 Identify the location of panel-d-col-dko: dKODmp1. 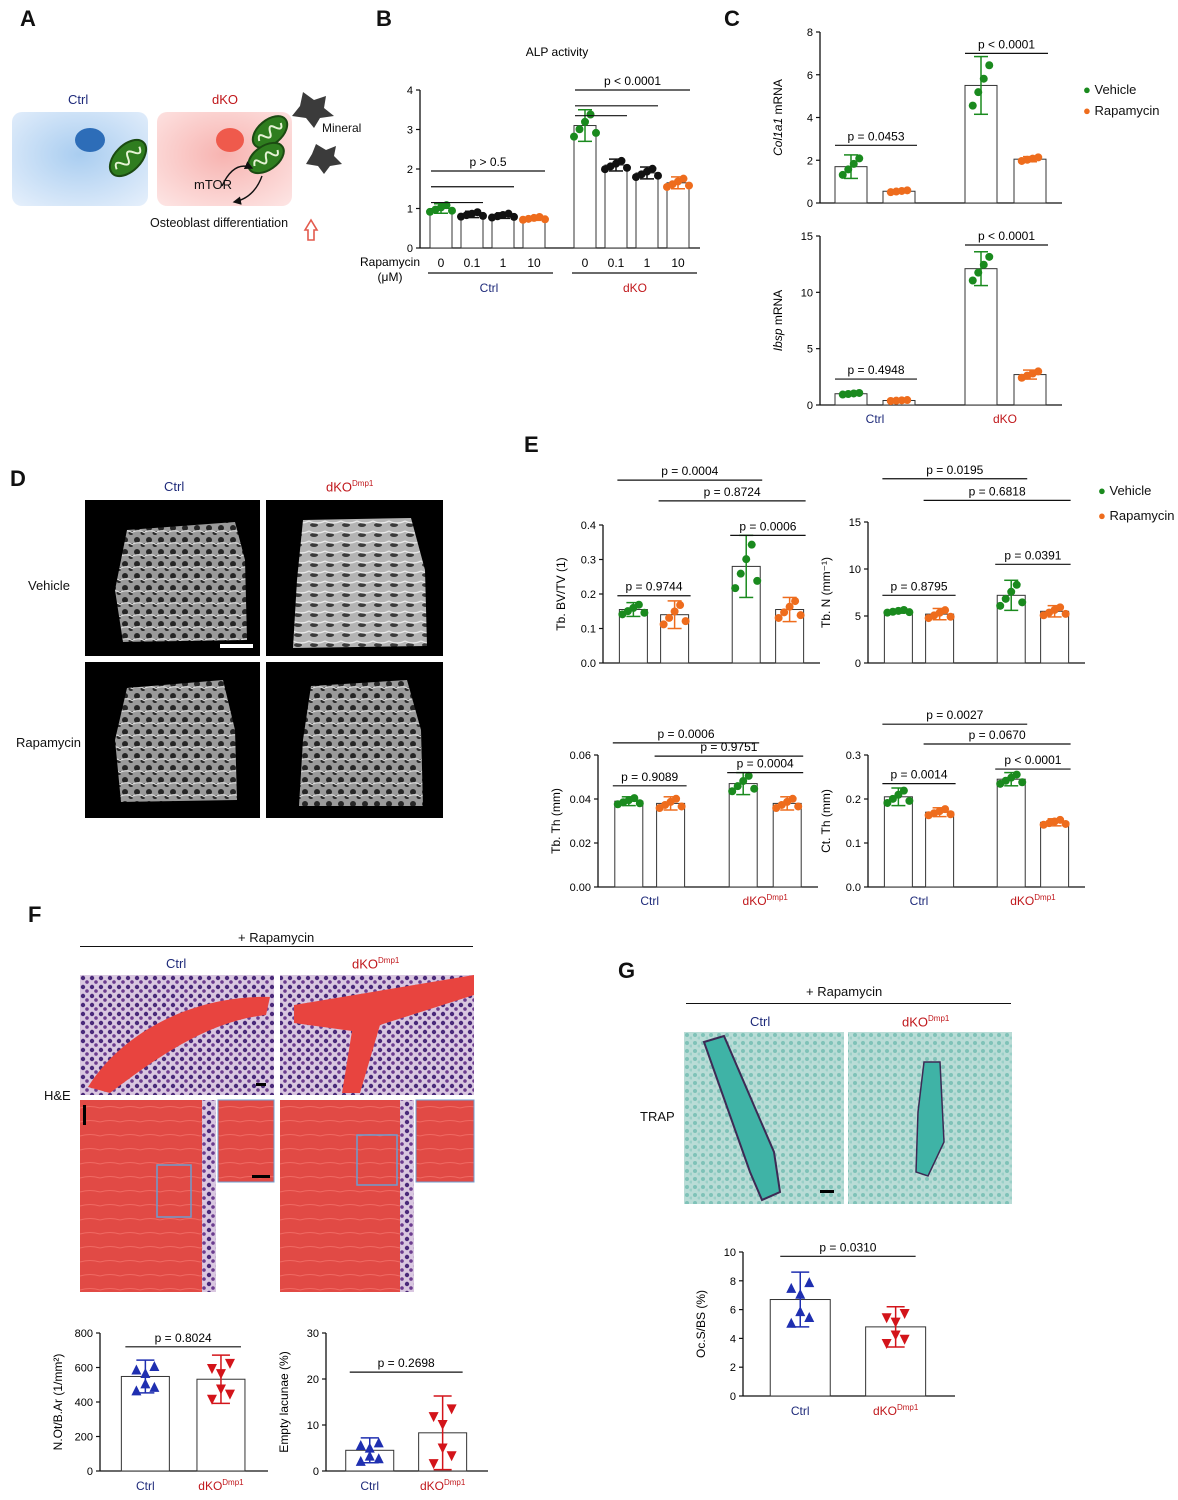
(350, 487).